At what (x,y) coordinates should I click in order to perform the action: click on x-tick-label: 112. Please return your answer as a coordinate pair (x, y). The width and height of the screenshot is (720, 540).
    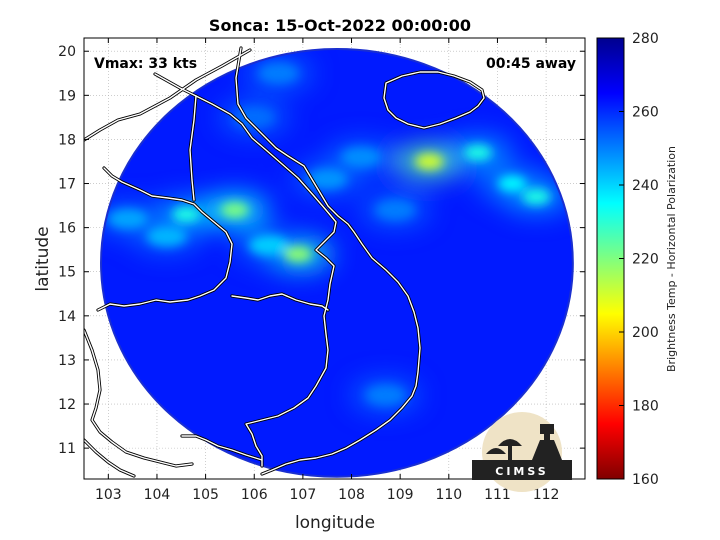
    Looking at the image, I should click on (546, 495).